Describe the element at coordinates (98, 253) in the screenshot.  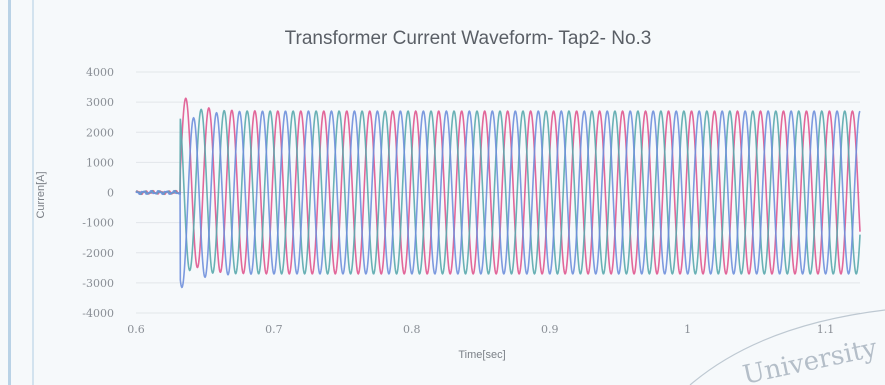
I see `y-tick-label: -2000` at that location.